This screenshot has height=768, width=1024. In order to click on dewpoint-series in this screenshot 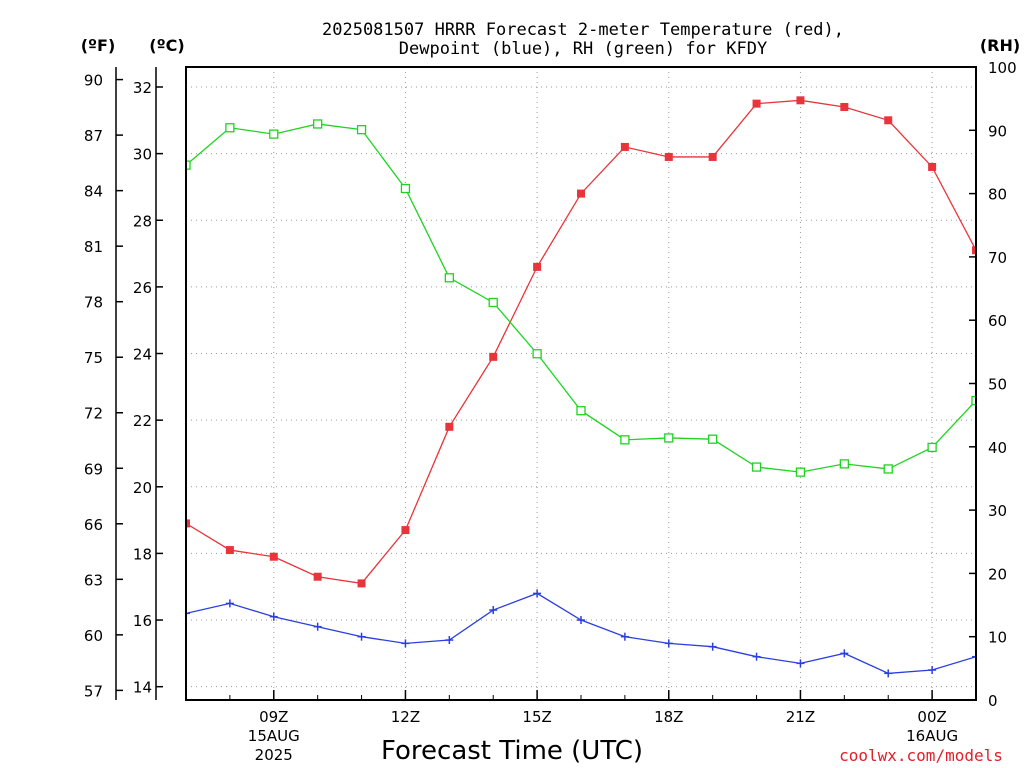, I will do `click(581, 633)`.